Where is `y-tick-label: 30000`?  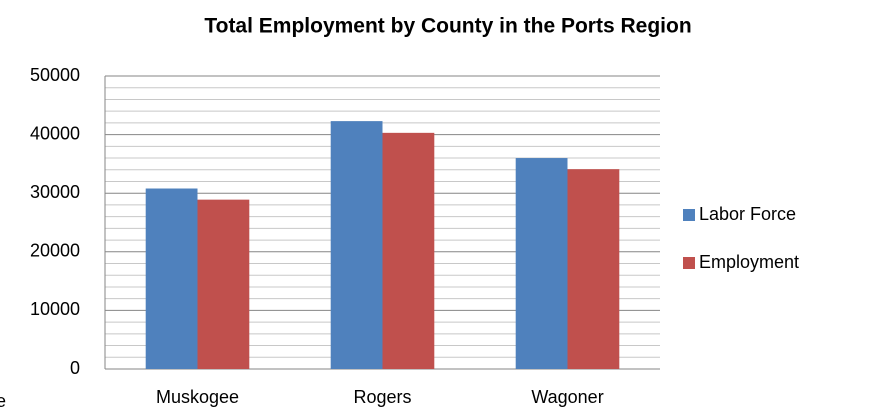 y-tick-label: 30000 is located at coordinates (55, 192).